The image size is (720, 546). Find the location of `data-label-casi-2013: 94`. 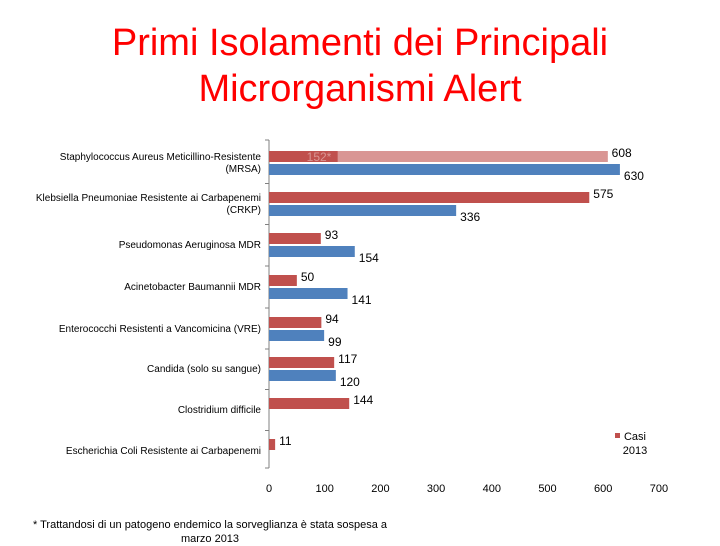

data-label-casi-2013: 94 is located at coordinates (332, 319).